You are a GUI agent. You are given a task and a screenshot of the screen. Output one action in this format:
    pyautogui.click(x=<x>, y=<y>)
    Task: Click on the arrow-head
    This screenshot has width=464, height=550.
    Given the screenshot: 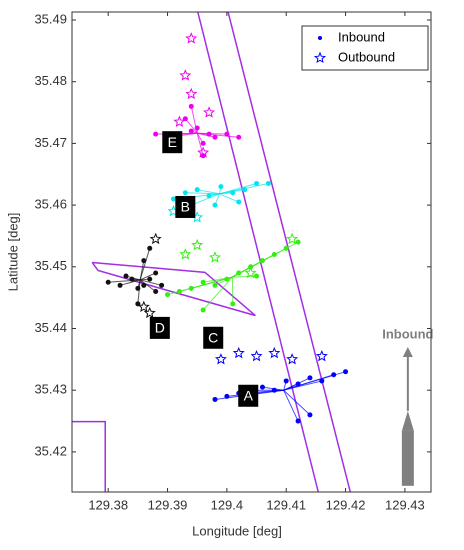 What is the action you would take?
    pyautogui.click(x=407, y=352)
    